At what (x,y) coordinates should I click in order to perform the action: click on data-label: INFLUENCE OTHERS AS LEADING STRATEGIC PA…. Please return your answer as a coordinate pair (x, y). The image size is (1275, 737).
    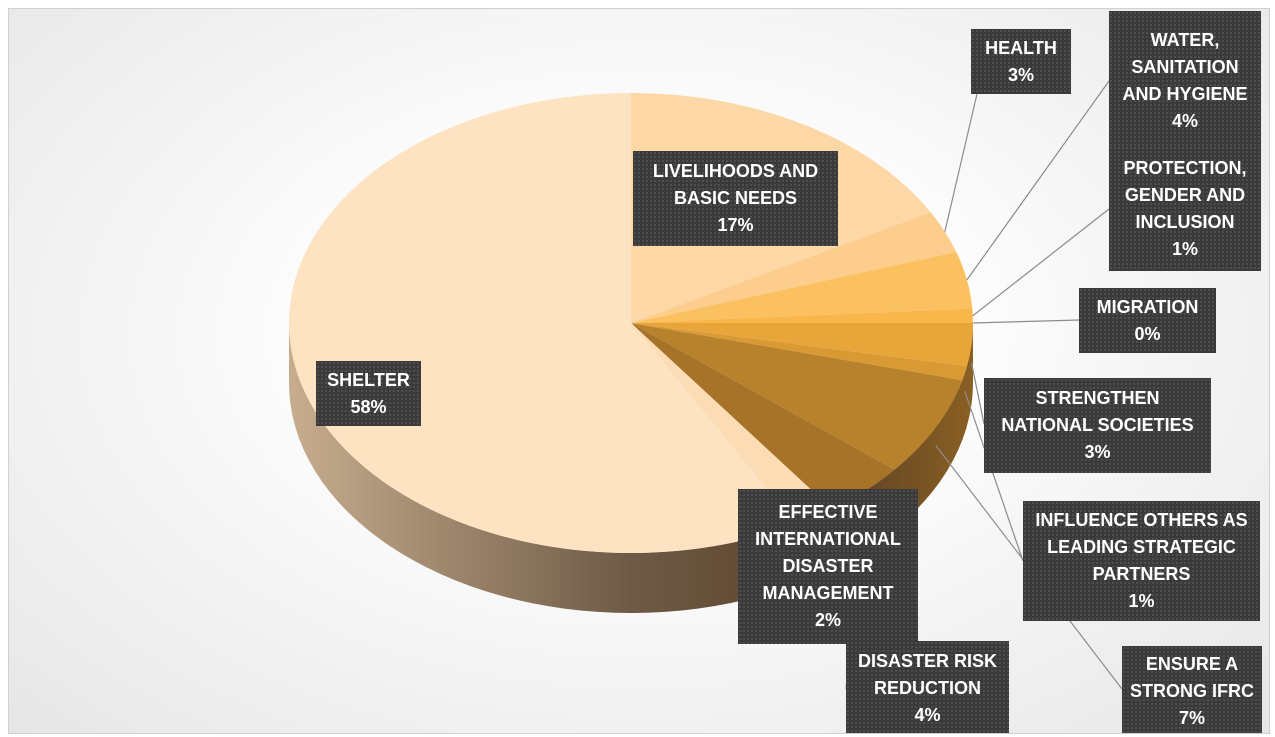
    Looking at the image, I should click on (1141, 561).